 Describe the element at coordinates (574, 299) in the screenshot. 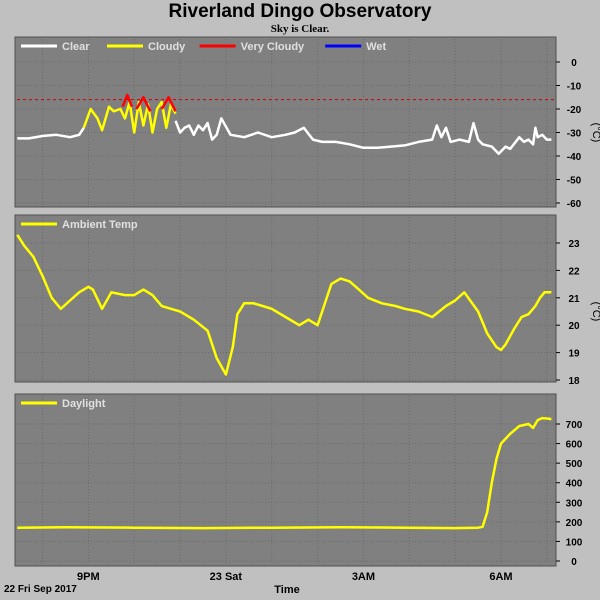

I see `y-tick-label: 21` at that location.